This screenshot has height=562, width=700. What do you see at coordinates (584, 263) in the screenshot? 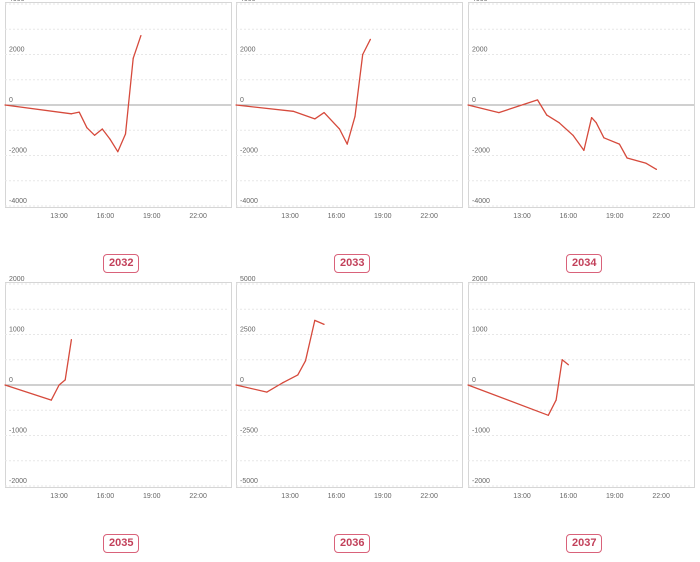
I see `code-button-2034: 2034` at bounding box center [584, 263].